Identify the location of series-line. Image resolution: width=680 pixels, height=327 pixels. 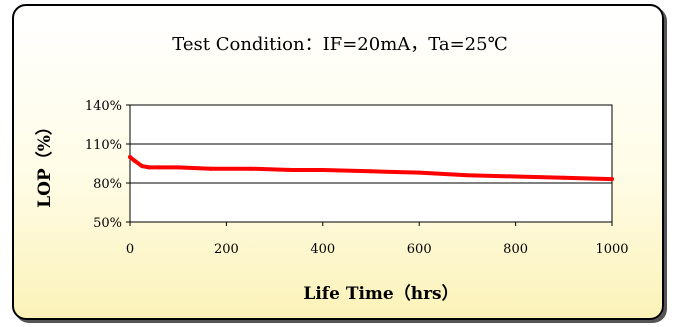
(371, 168).